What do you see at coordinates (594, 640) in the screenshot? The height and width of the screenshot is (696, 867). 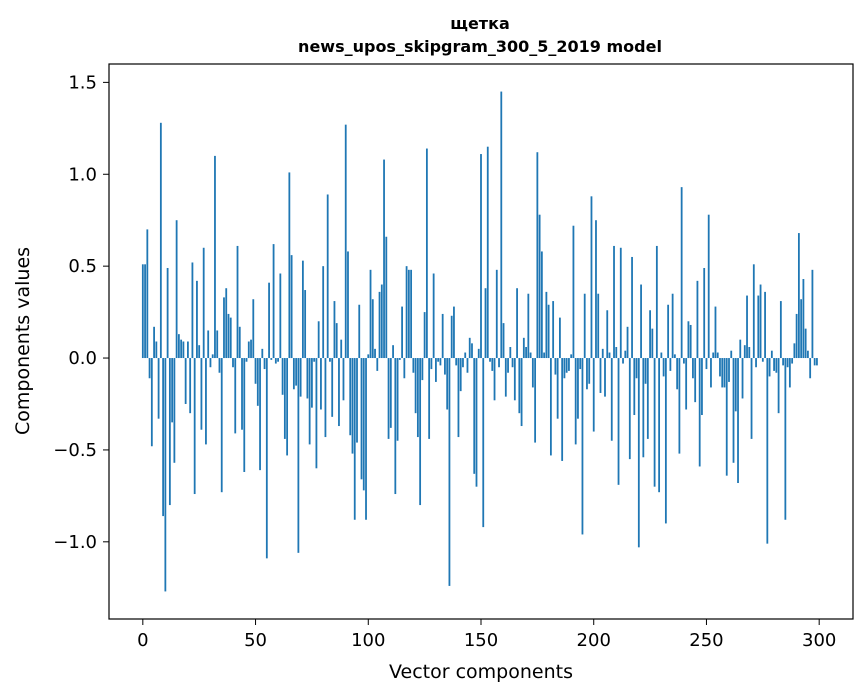 I see `x-tick-label: 200` at bounding box center [594, 640].